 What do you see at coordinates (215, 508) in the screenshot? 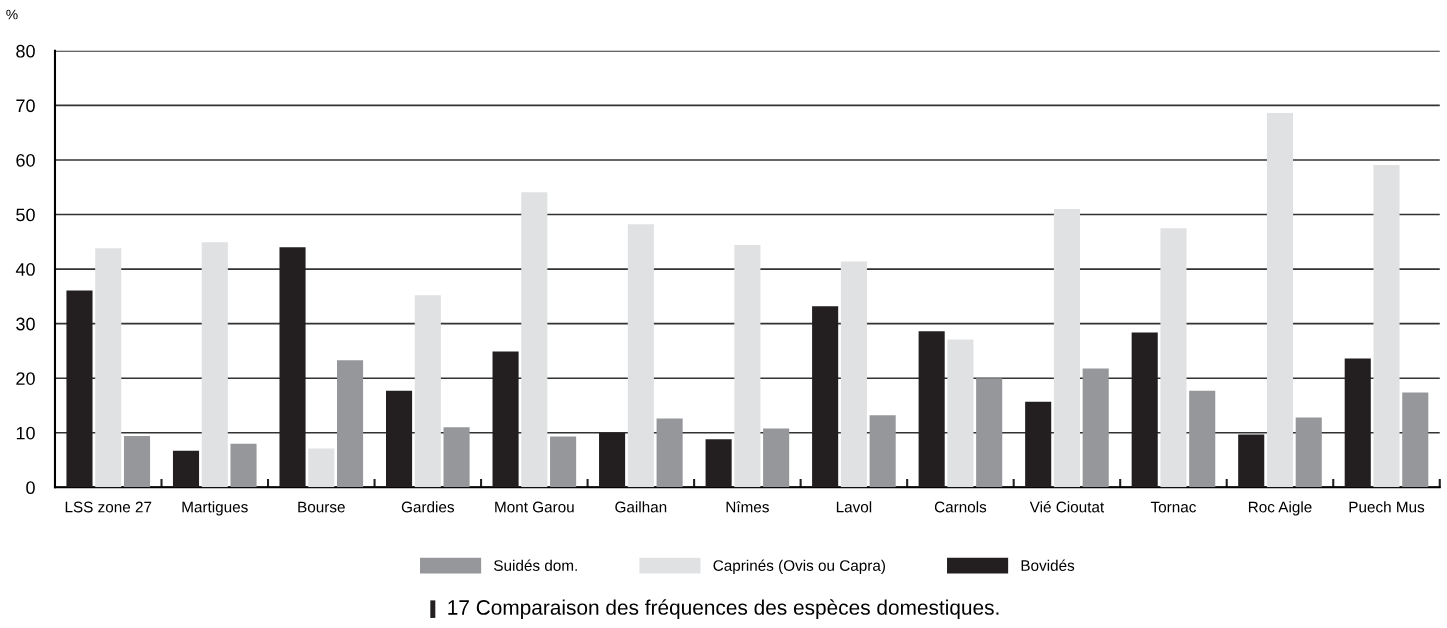
I see `x-tick-label: Martigues` at bounding box center [215, 508].